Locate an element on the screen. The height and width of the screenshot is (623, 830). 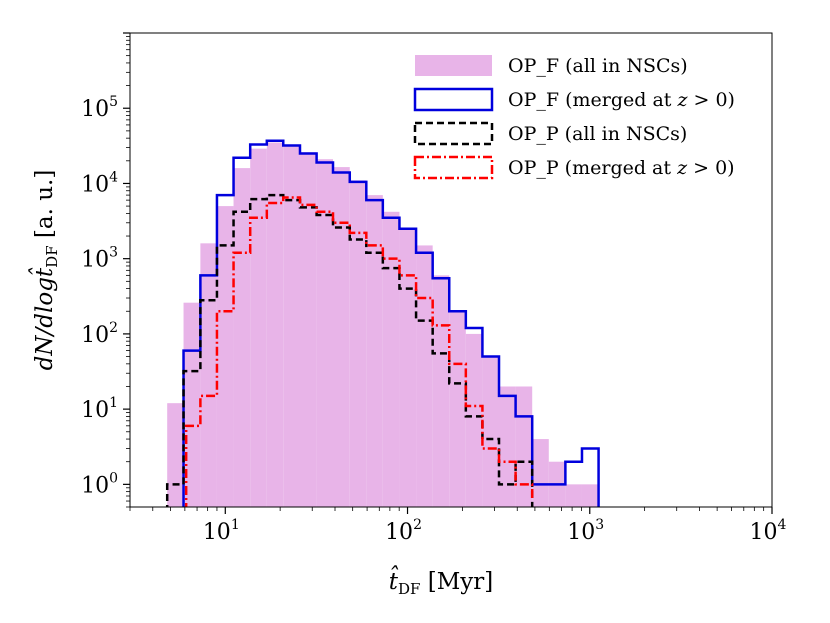
y-tick-label: 105 is located at coordinates (99, 108).